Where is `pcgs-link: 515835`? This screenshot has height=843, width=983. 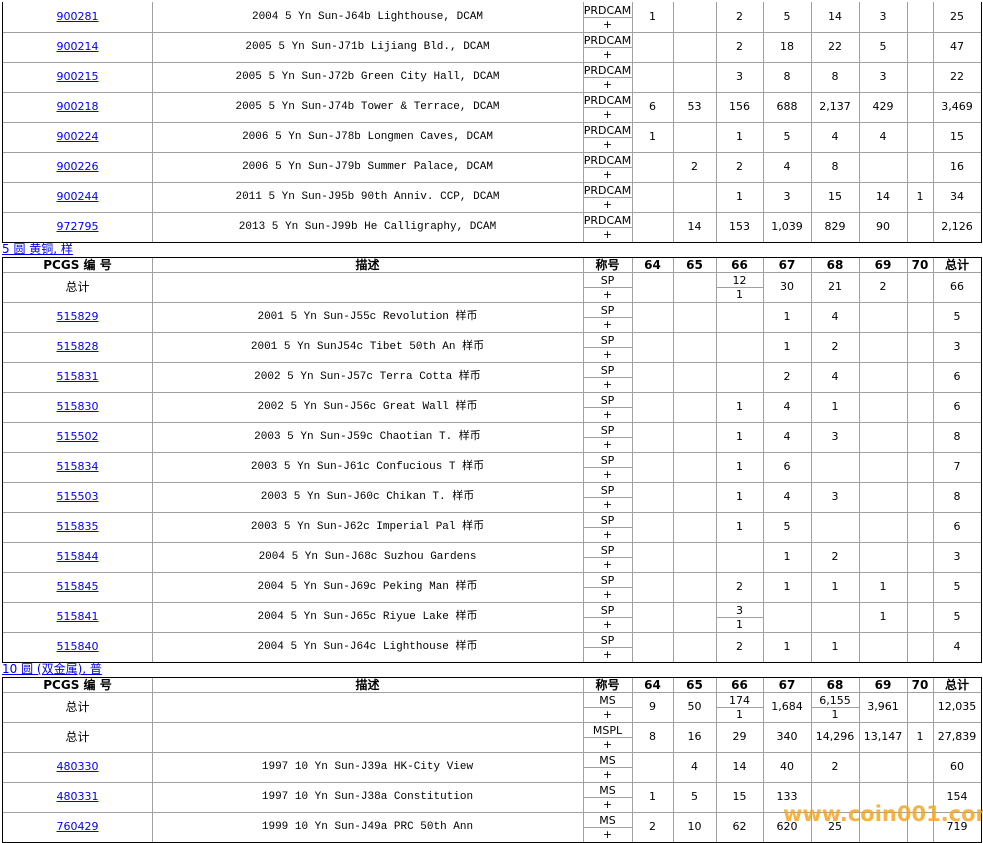
pcgs-link: 515835 is located at coordinates (77, 526).